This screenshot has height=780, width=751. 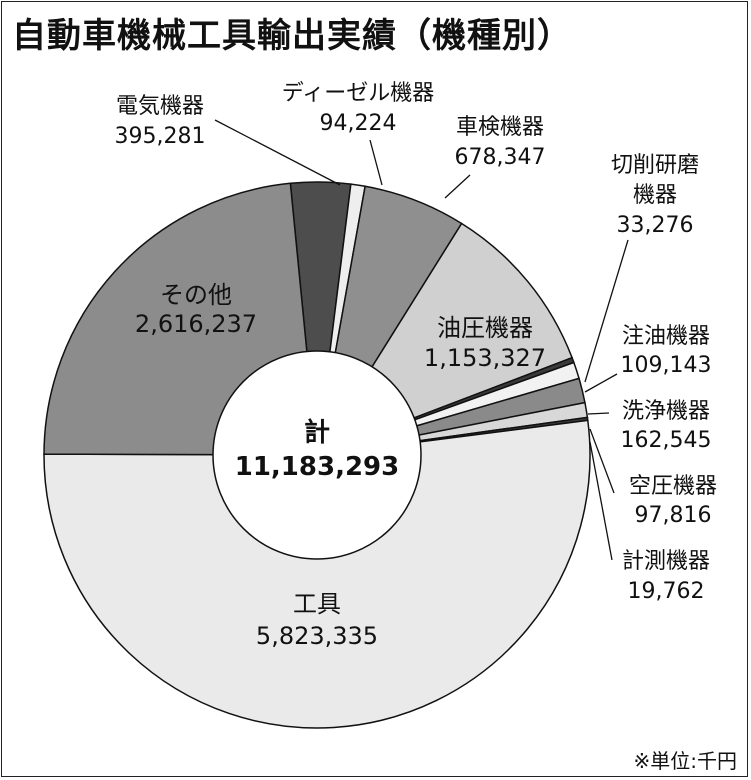 What do you see at coordinates (655, 195) in the screenshot?
I see `slice-name-4: 機器` at bounding box center [655, 195].